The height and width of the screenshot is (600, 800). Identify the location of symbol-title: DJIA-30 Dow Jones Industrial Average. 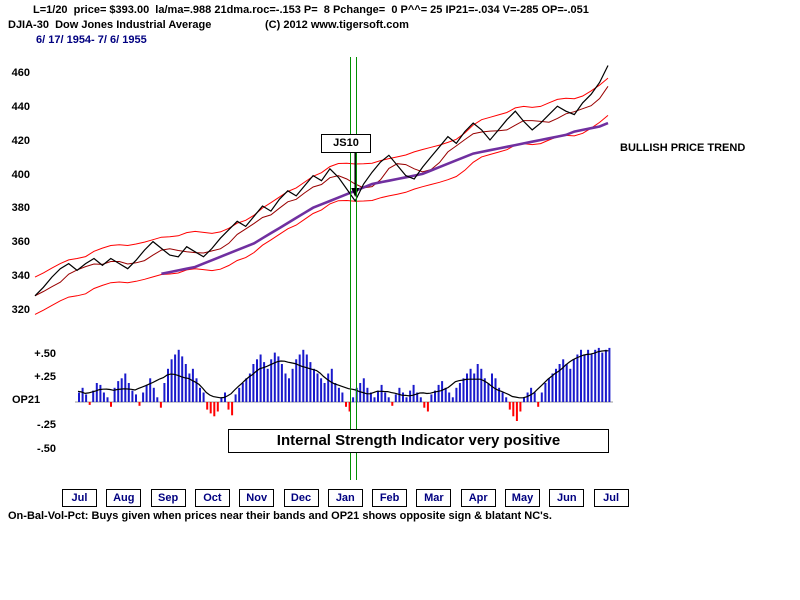
(110, 25).